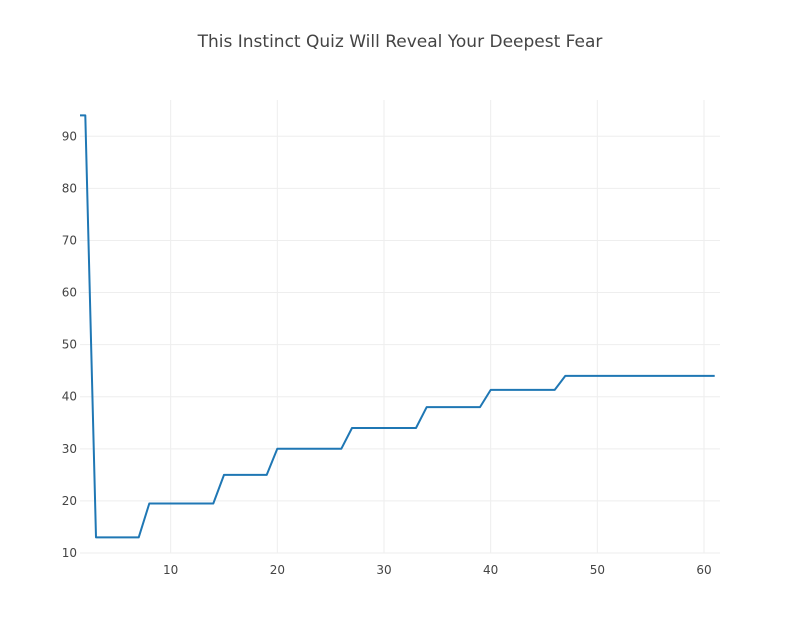 The height and width of the screenshot is (640, 800). What do you see at coordinates (69, 501) in the screenshot?
I see `y-tick-label: 20` at bounding box center [69, 501].